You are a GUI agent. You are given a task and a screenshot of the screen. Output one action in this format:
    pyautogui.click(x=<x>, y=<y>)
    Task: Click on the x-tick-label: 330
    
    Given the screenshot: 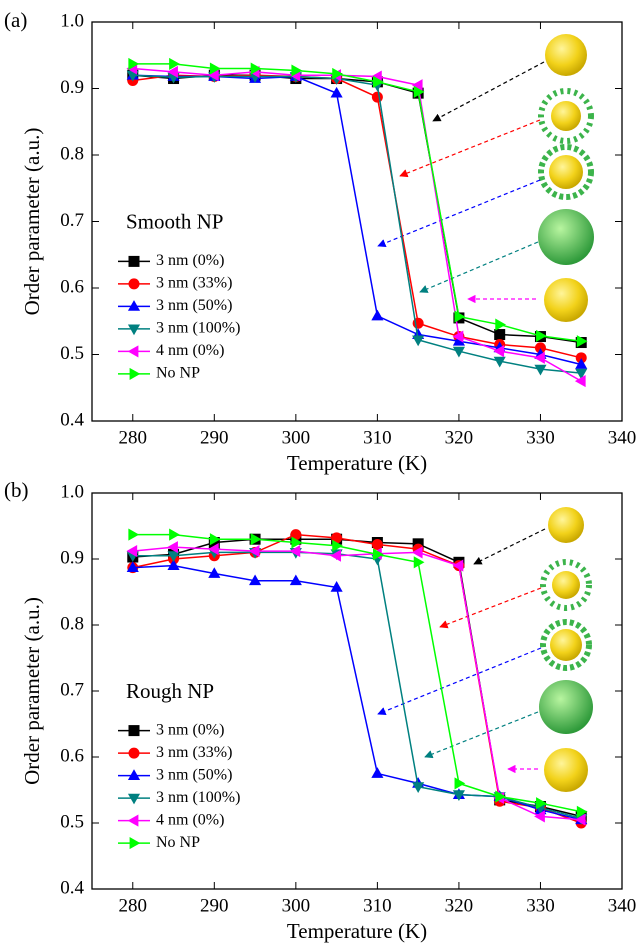 What is the action you would take?
    pyautogui.click(x=540, y=437)
    